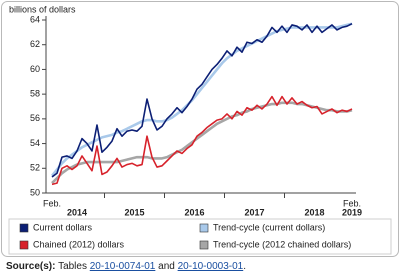 This screenshot has width=400, height=275. I want to click on source-suffix: ., so click(244, 266).